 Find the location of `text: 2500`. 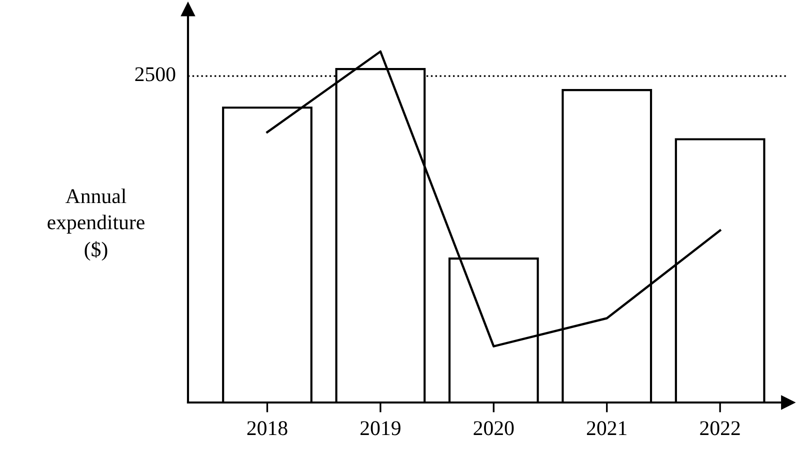

text: 2500 is located at coordinates (155, 74).